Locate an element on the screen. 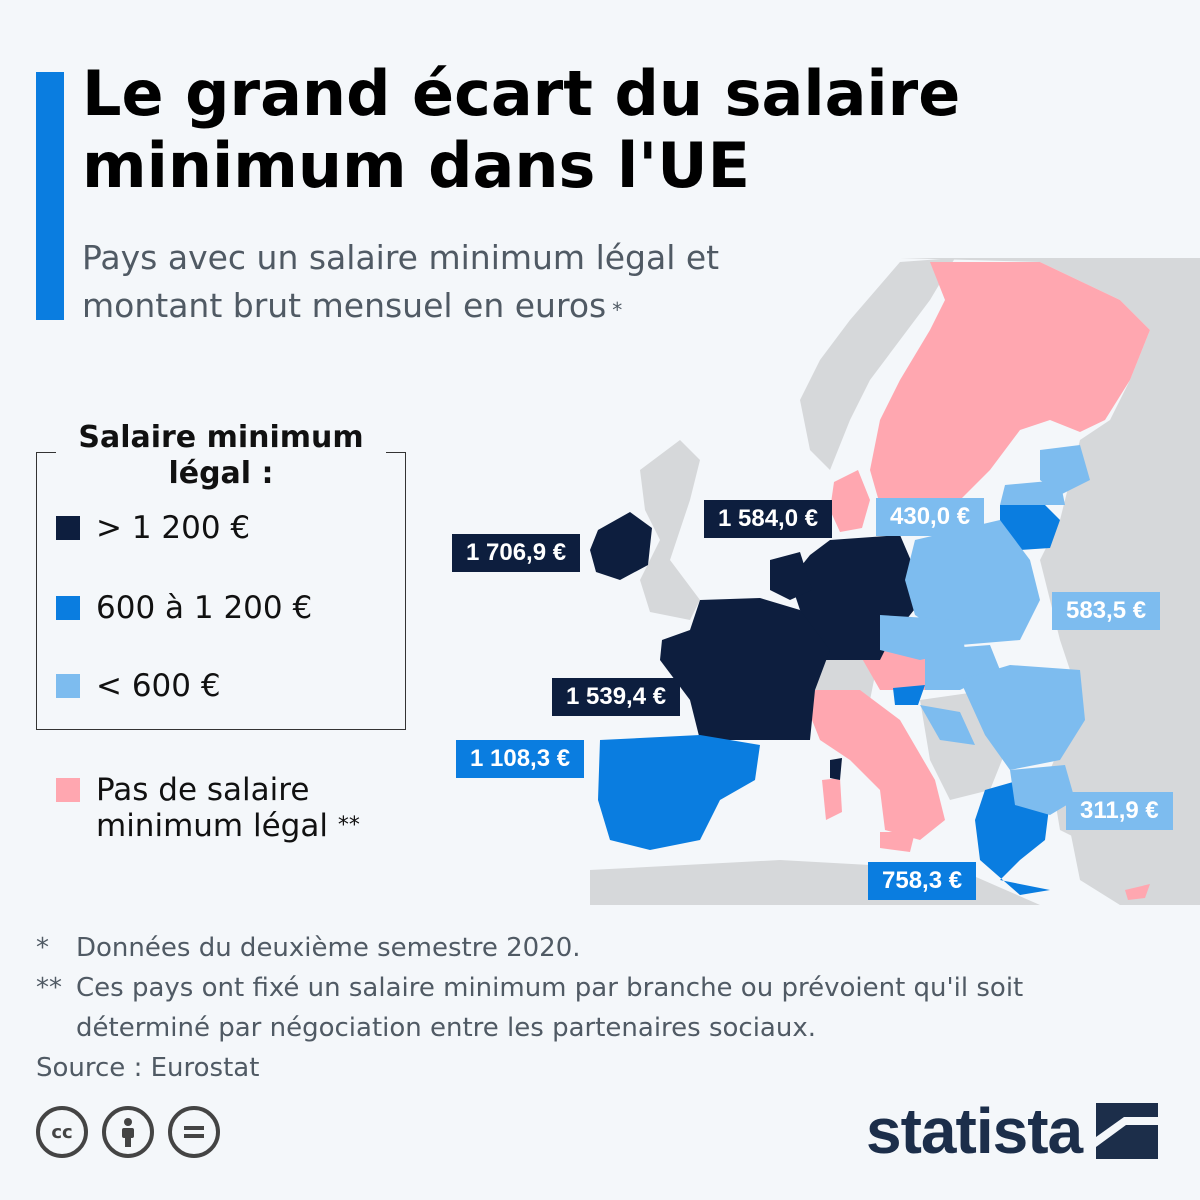 The height and width of the screenshot is (1200, 1200). legend-item-low: < 600 € is located at coordinates (138, 686).